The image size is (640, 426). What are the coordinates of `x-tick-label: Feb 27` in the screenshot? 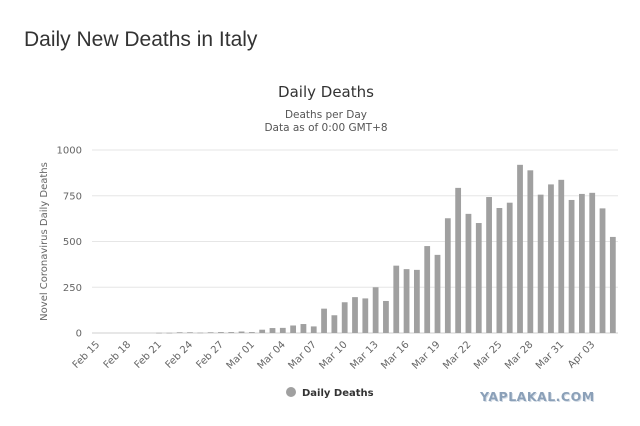 It's located at (210, 355).